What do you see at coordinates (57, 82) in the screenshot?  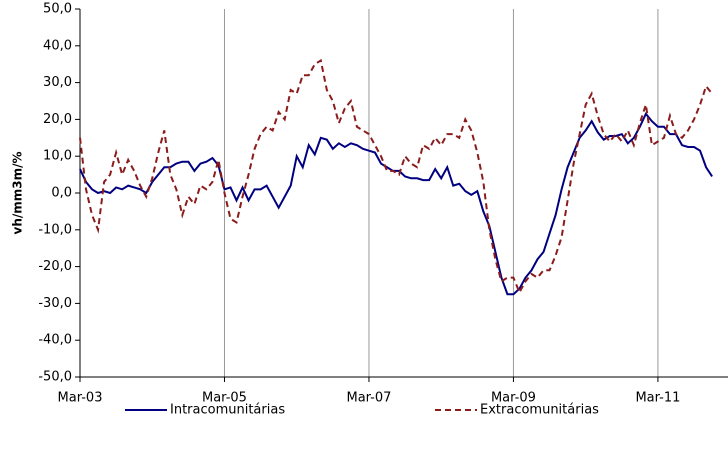 I see `y-tick-label: 30,0` at bounding box center [57, 82].